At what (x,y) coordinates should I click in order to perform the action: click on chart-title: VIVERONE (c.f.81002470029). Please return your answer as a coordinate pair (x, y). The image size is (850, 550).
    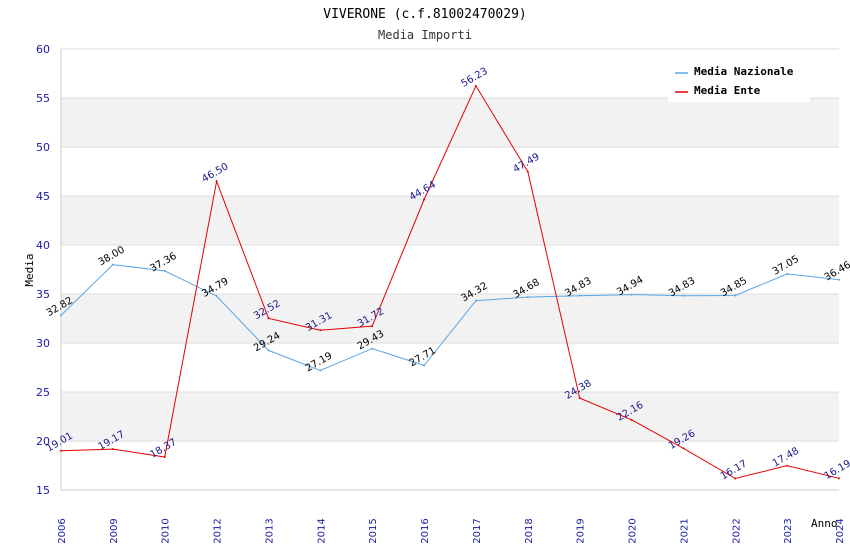
    Looking at the image, I should click on (425, 14).